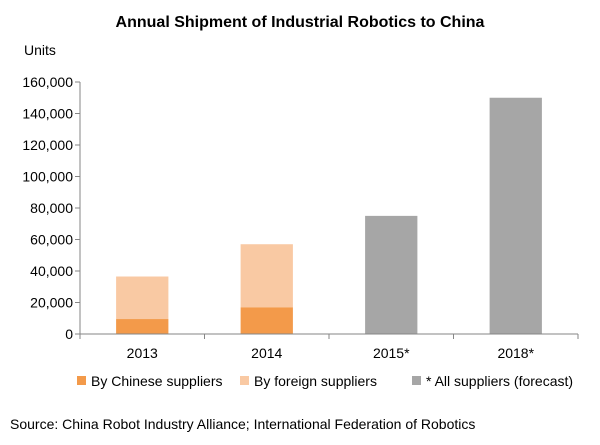 This screenshot has height=445, width=600. Describe the element at coordinates (47, 145) in the screenshot. I see `y-tick-label: 120,000` at that location.